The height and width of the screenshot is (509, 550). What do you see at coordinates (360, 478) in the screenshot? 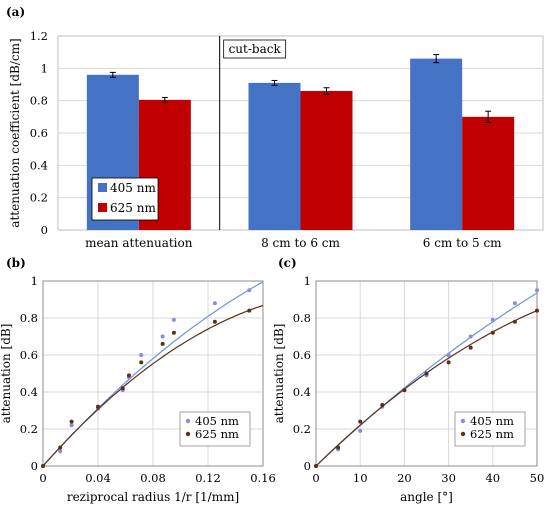
I see `x-tick-label: 10` at bounding box center [360, 478].